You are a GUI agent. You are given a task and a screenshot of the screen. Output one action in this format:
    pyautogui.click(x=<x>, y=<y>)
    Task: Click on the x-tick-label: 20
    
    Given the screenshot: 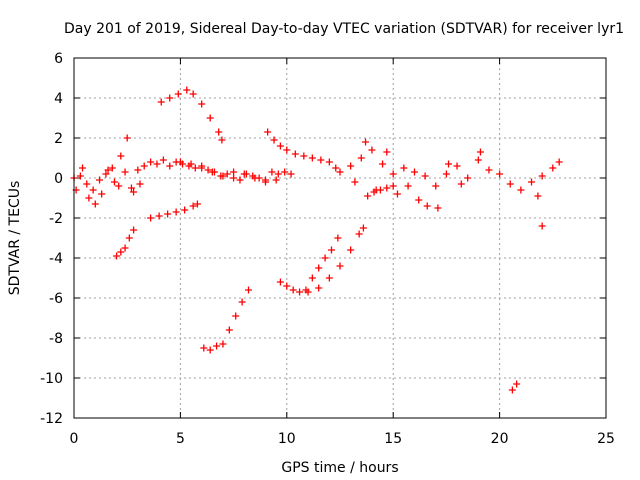 What is the action you would take?
    pyautogui.click(x=500, y=439)
    